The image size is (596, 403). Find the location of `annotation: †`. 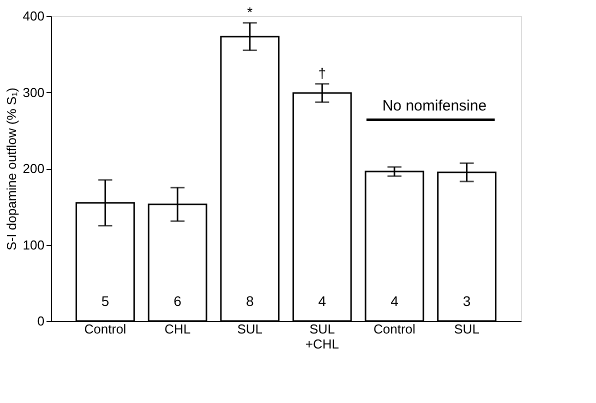

annotation: † is located at coordinates (322, 72).